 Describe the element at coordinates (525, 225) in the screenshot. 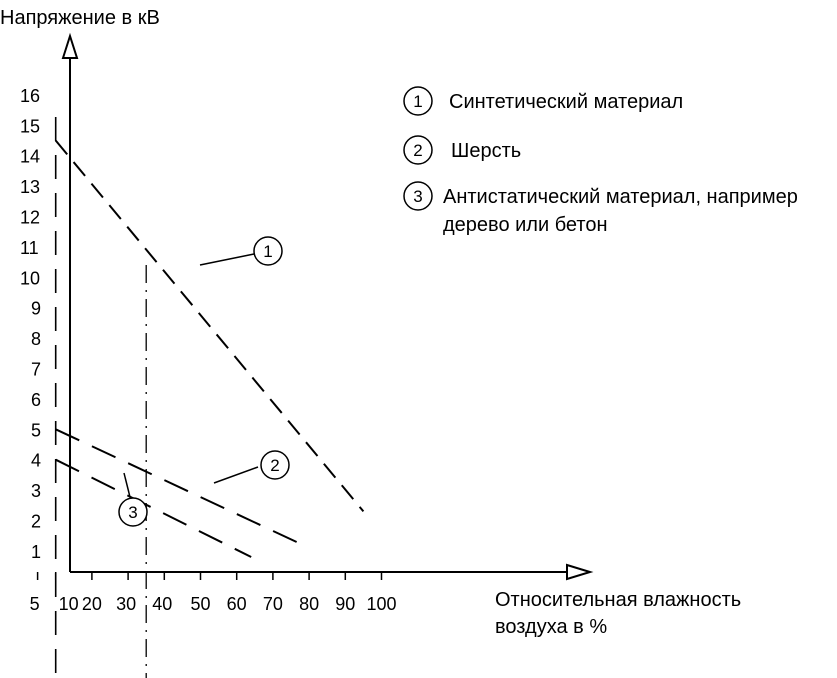

I see `legend-label: дерево или бетон` at that location.